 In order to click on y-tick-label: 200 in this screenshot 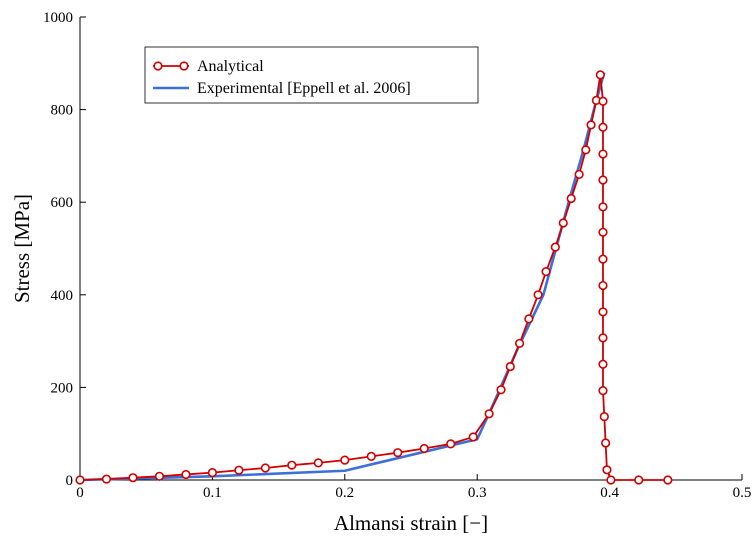, I will do `click(62, 388)`.